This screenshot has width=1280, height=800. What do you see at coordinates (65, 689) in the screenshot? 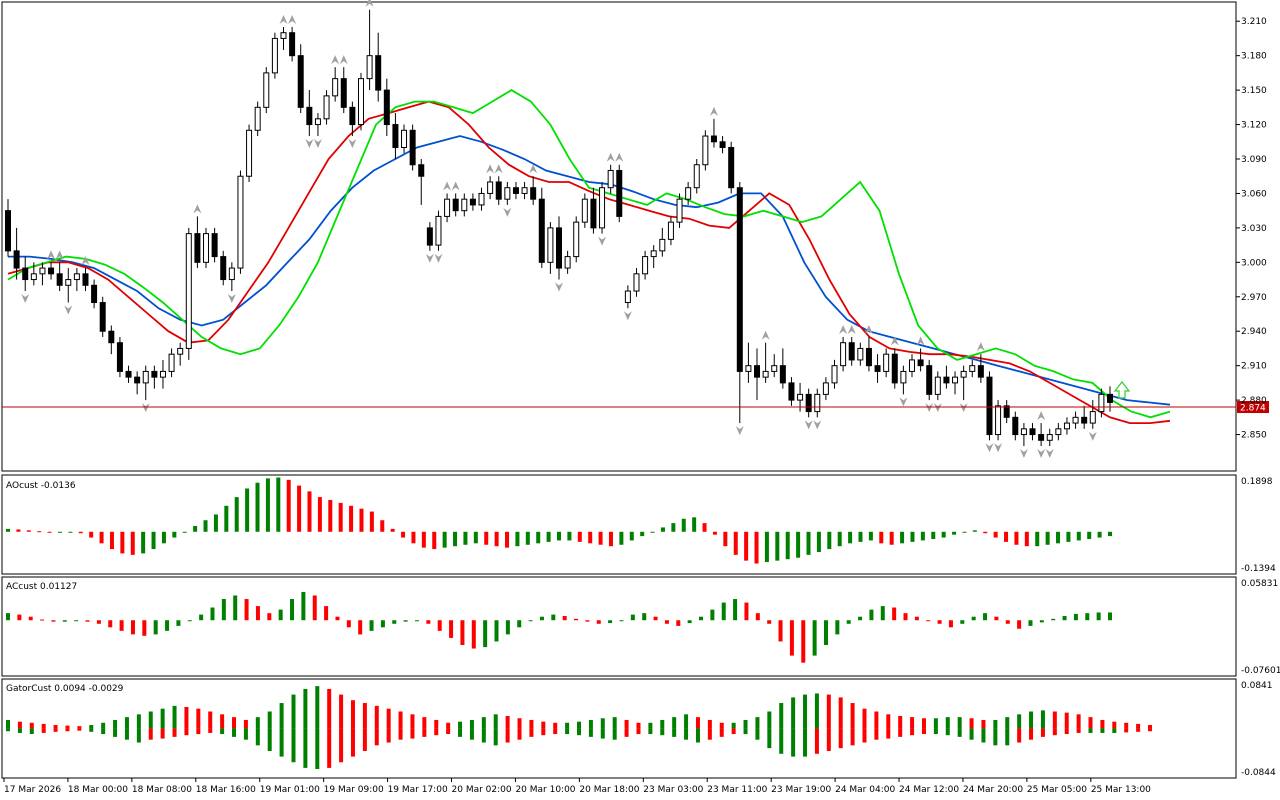
I see `gator-label: GatorCust 0.0094 -0.0029` at bounding box center [65, 689].